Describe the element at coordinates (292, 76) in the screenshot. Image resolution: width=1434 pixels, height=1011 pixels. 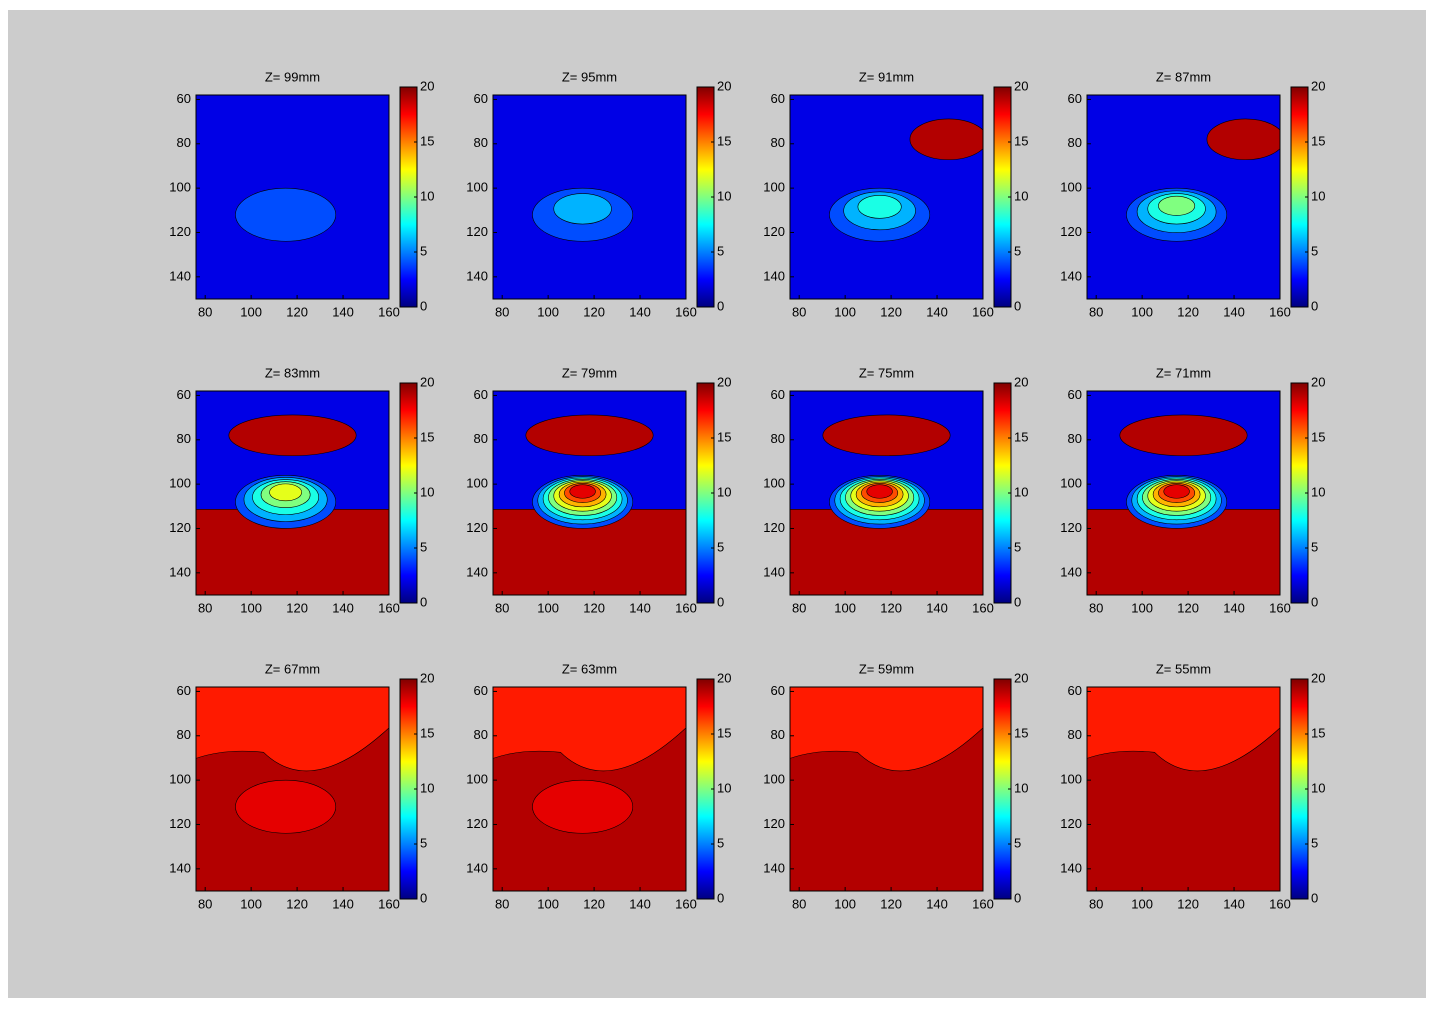
I see `panel-title: Z= 99mm` at that location.